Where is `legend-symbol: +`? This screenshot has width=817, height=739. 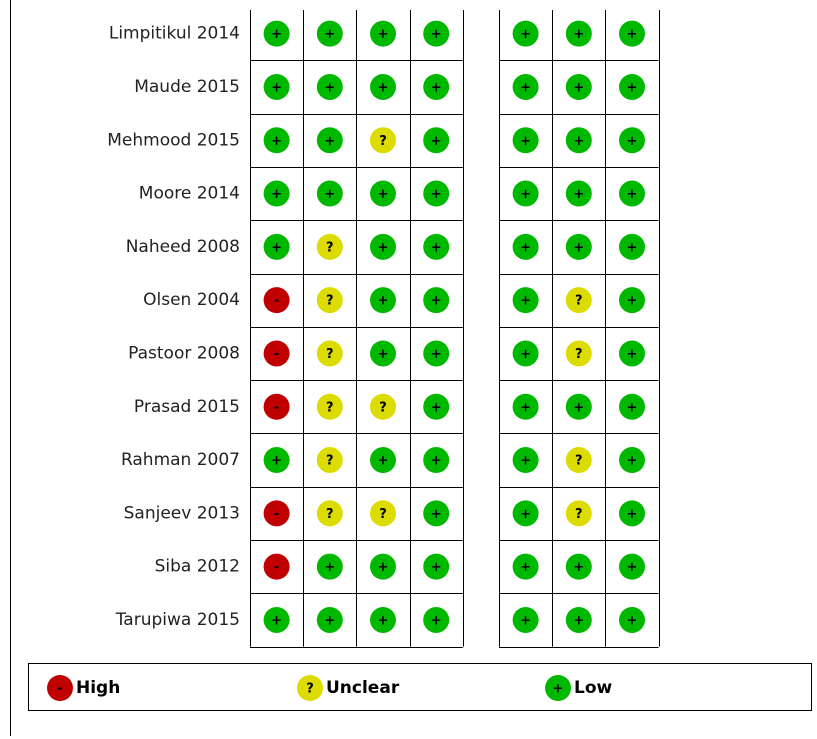 legend-symbol: + is located at coordinates (558, 689).